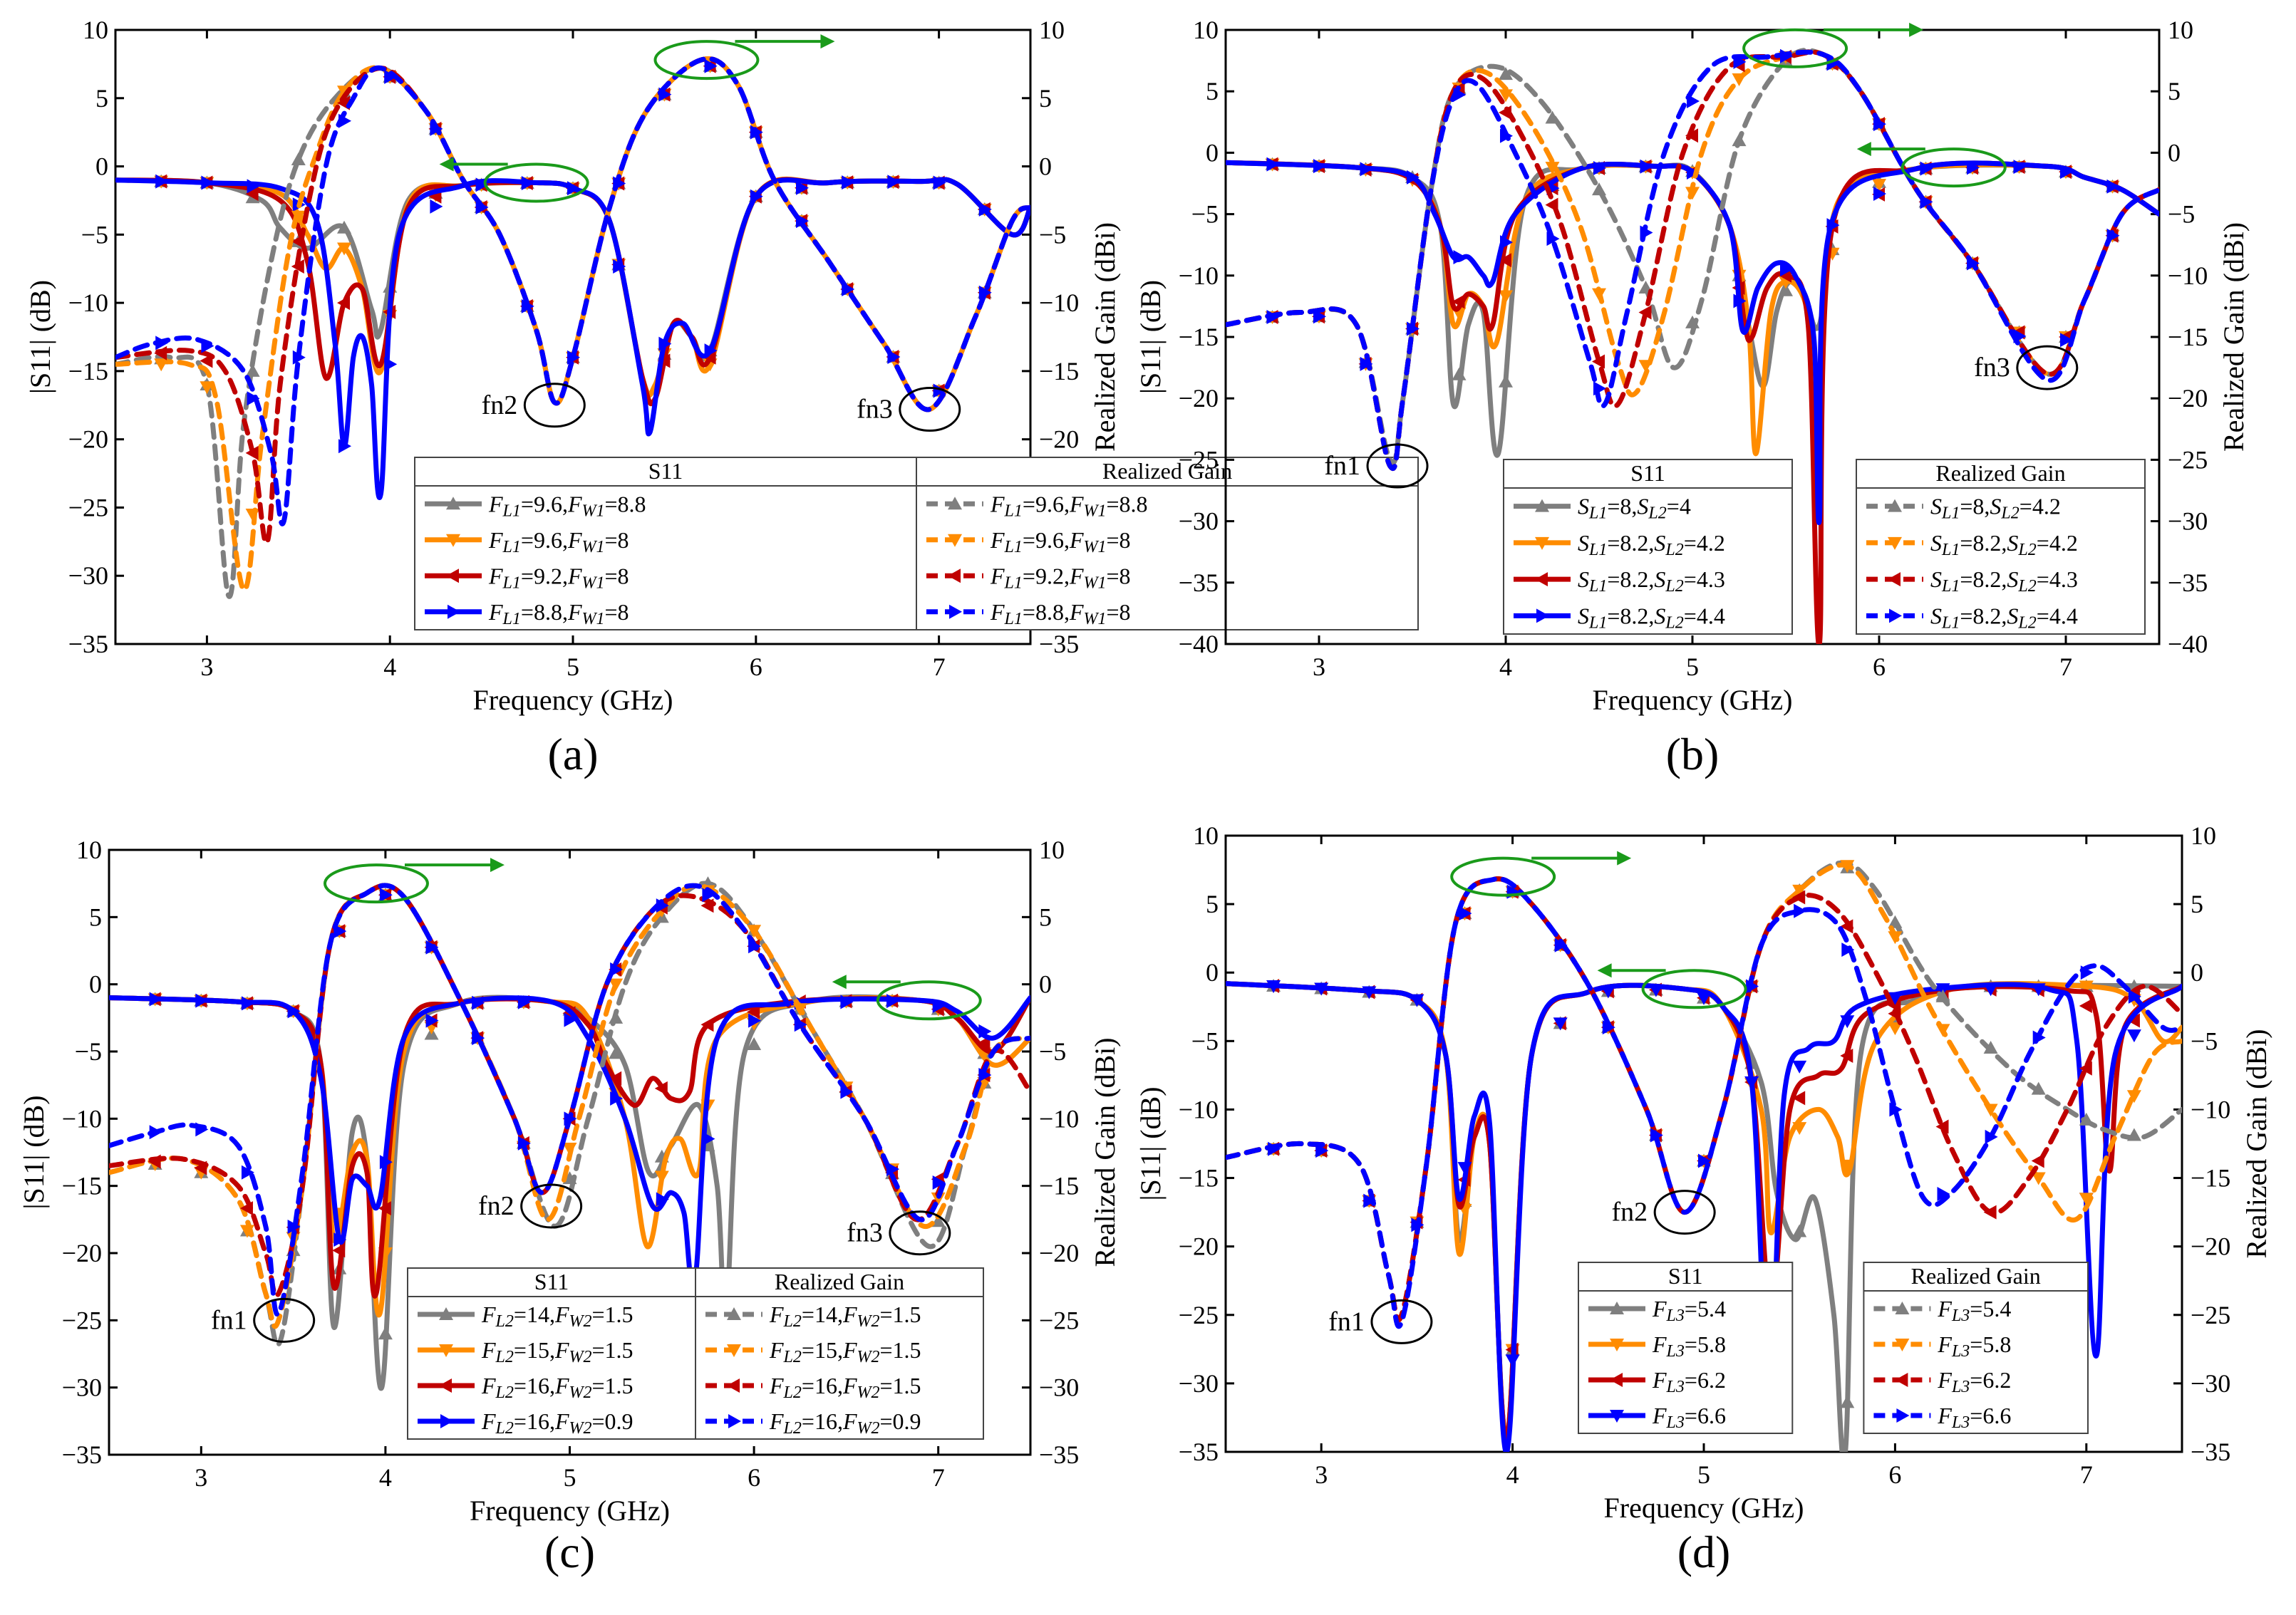 The image size is (2296, 1615). I want to click on panel-b-ytick-label: −10, so click(1199, 275).